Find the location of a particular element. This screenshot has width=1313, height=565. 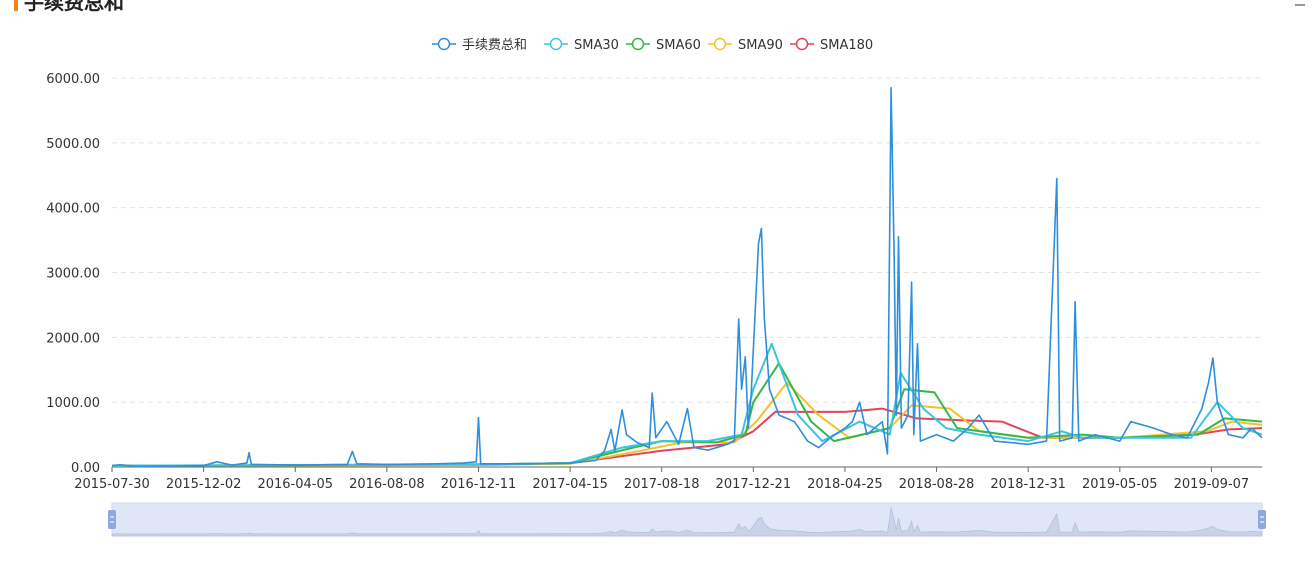

legend-label-sma180: SMA180 is located at coordinates (846, 45).